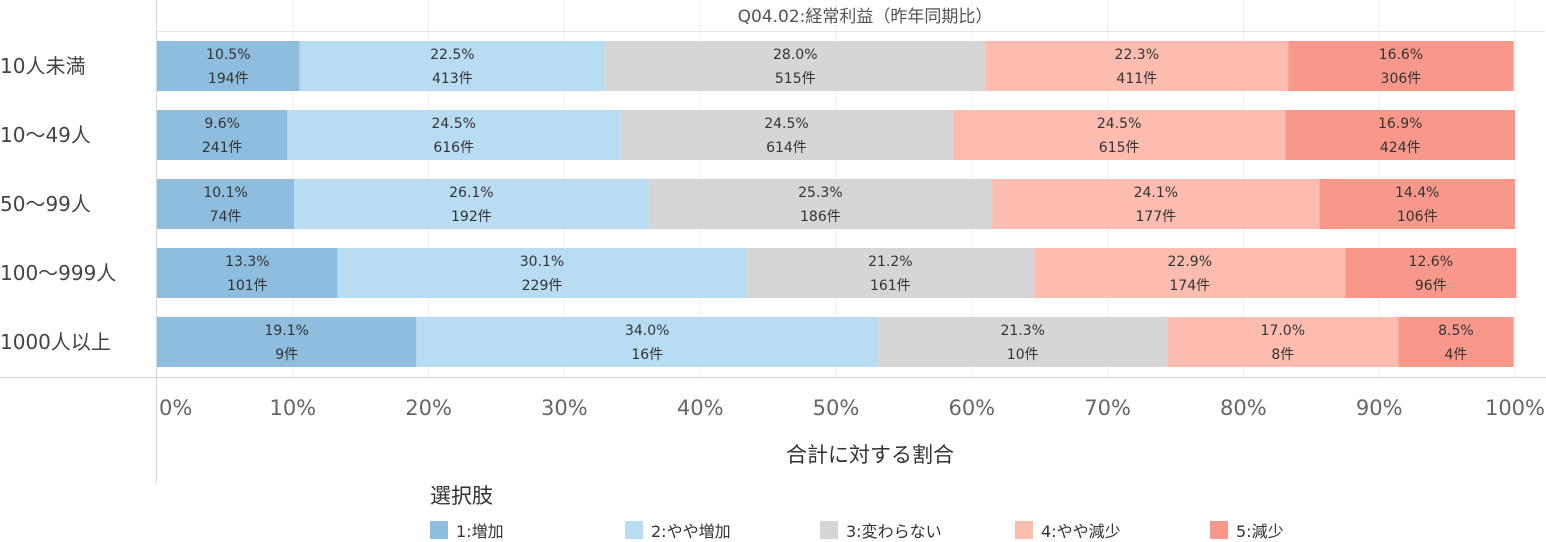 This screenshot has height=542, width=1546. Describe the element at coordinates (1307, 530) in the screenshot. I see `legend-item-decrease: 5:減少` at that location.